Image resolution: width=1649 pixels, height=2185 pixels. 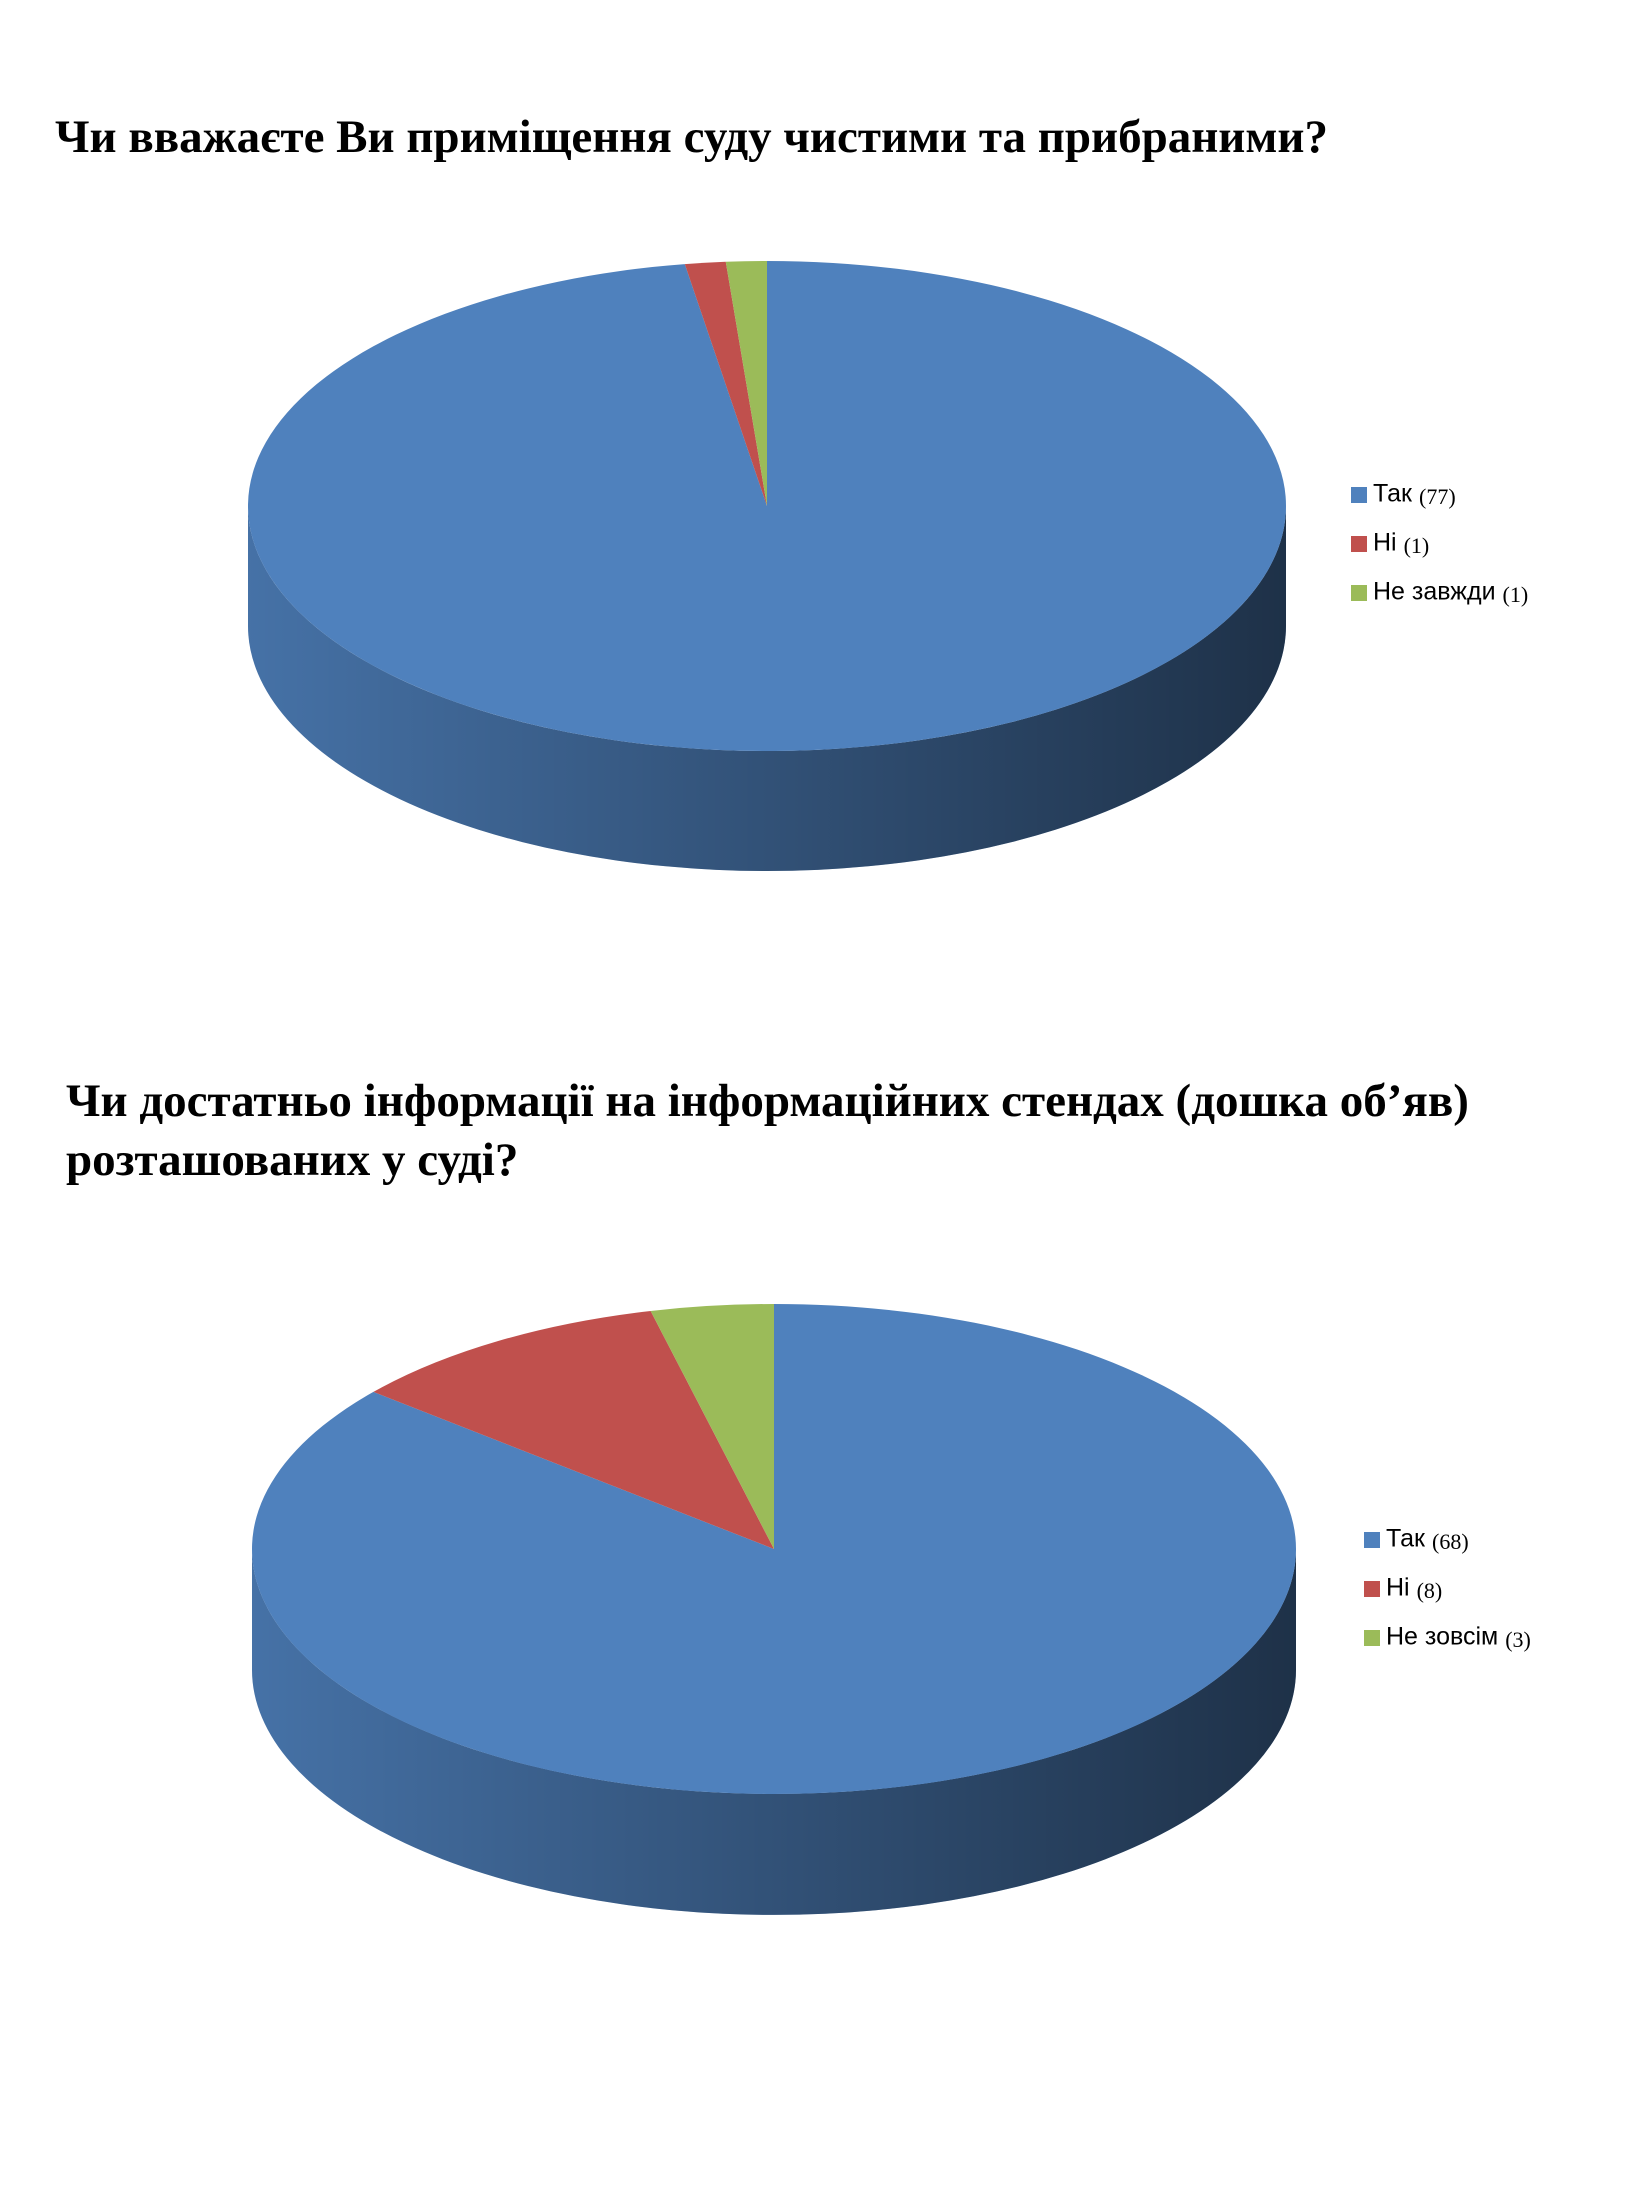 What do you see at coordinates (1442, 1637) in the screenshot?
I see `legend-label: Не зовсім` at bounding box center [1442, 1637].